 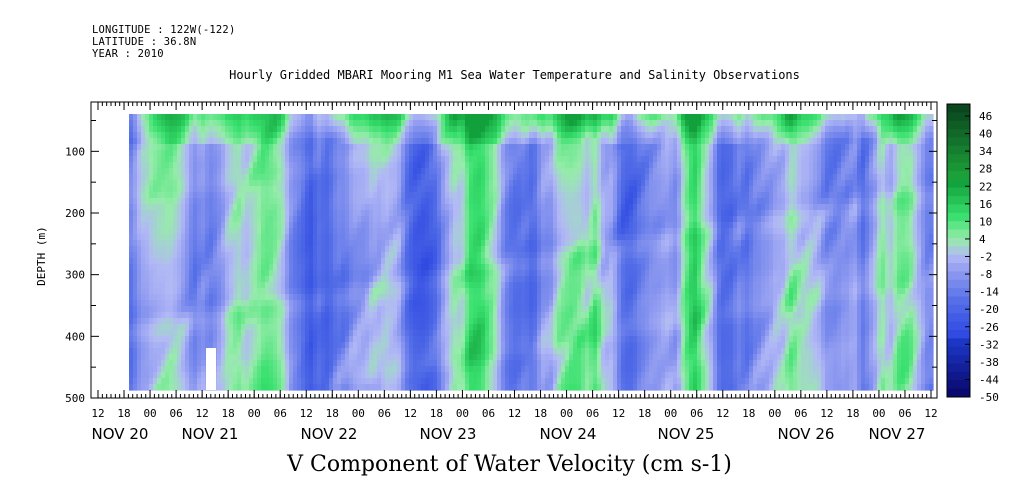 What do you see at coordinates (989, 362) in the screenshot?
I see `colorbar-label: -38` at bounding box center [989, 362].